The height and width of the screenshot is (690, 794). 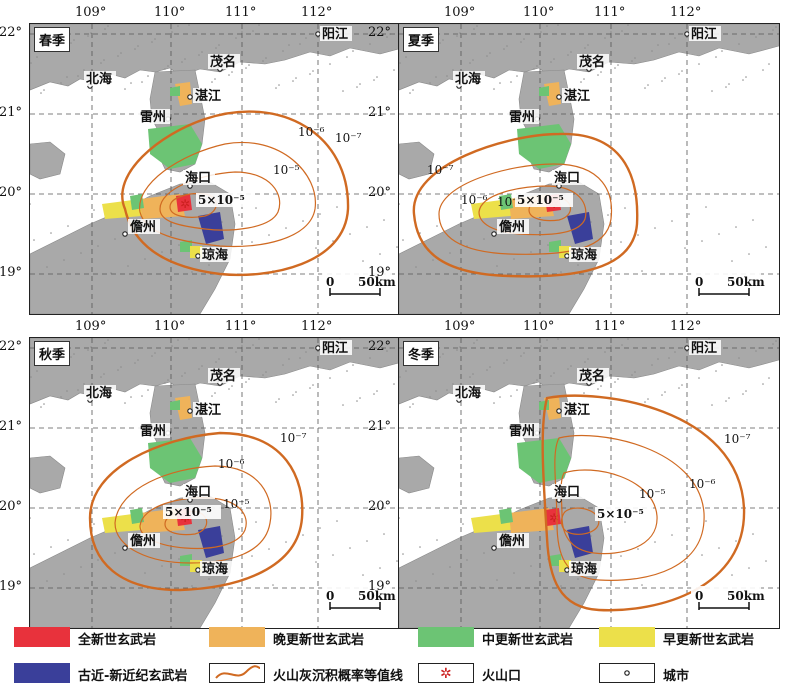 What do you see at coordinates (446, 673) in the screenshot?
I see `crater-swatch: ✲` at bounding box center [446, 673].